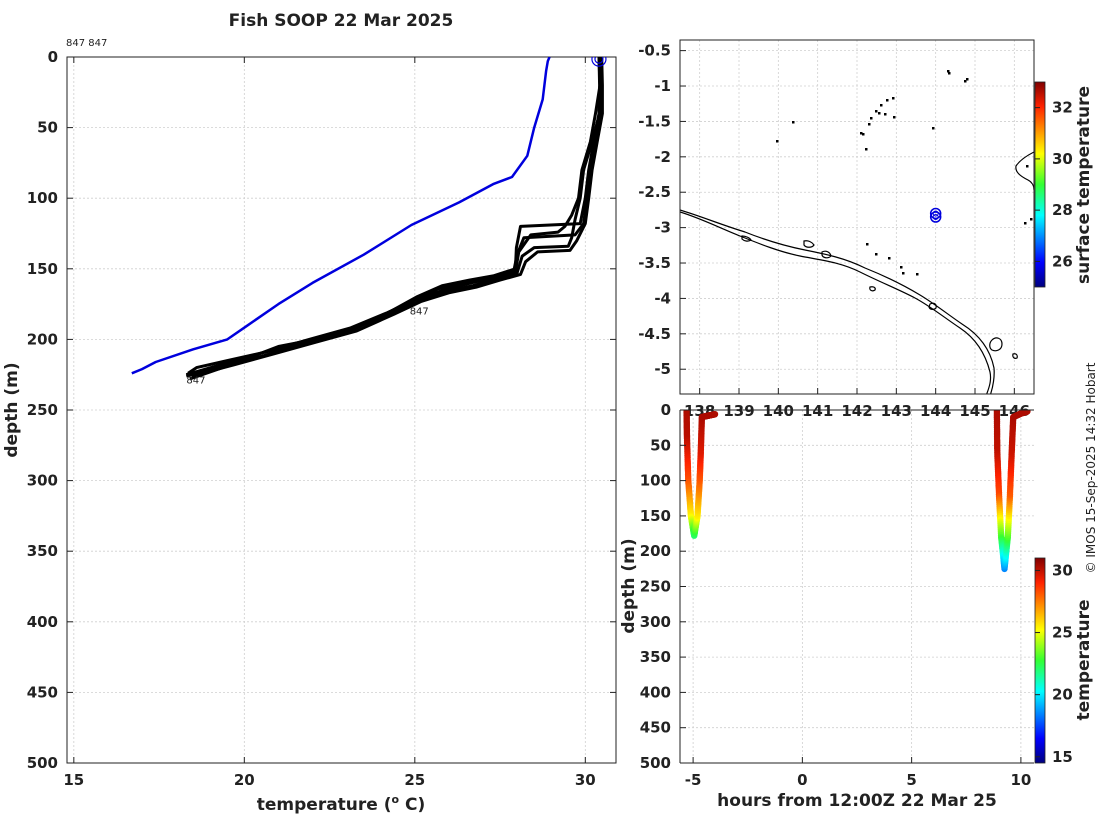  Describe the element at coordinates (662, 369) in the screenshot. I see `y-tick-label: -5` at that location.